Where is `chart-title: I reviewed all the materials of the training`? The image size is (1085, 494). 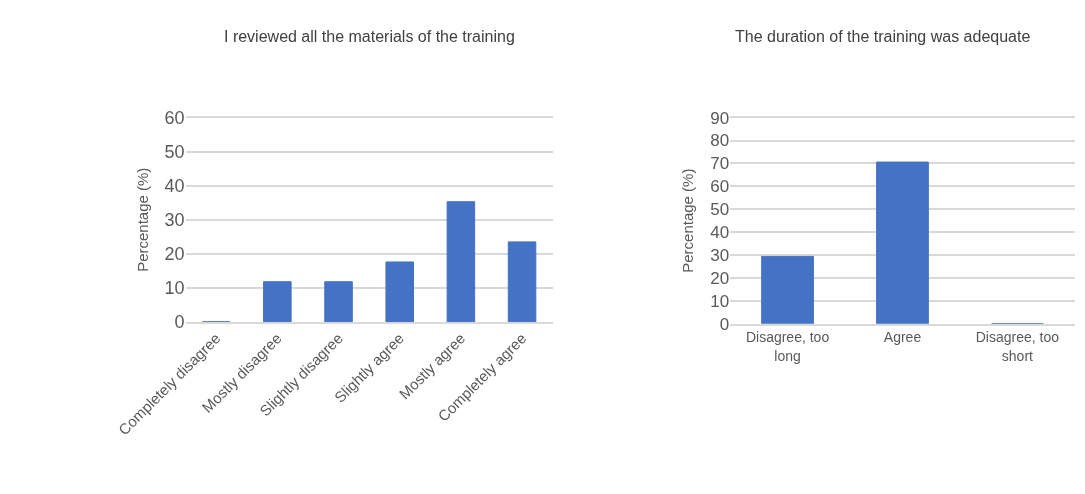 chart-title: I reviewed all the materials of the training is located at coordinates (369, 36).